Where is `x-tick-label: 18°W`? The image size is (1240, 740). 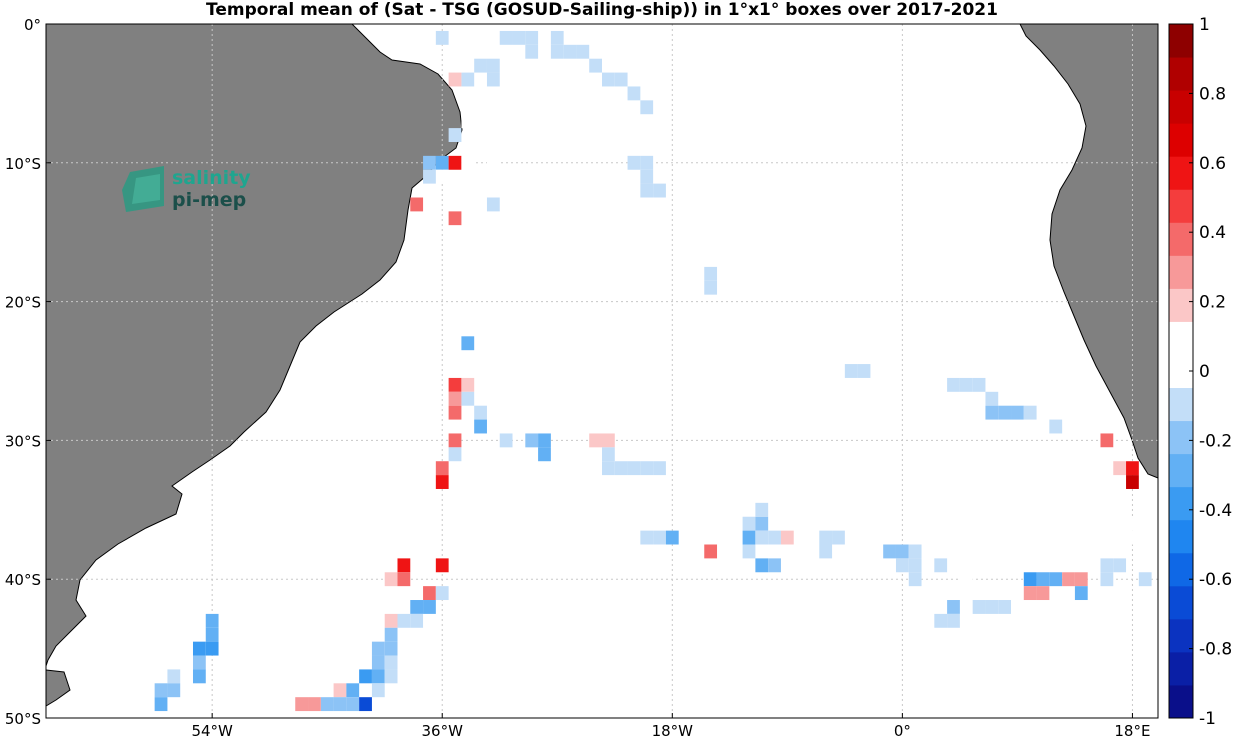
x-tick-label: 18°W is located at coordinates (673, 731).